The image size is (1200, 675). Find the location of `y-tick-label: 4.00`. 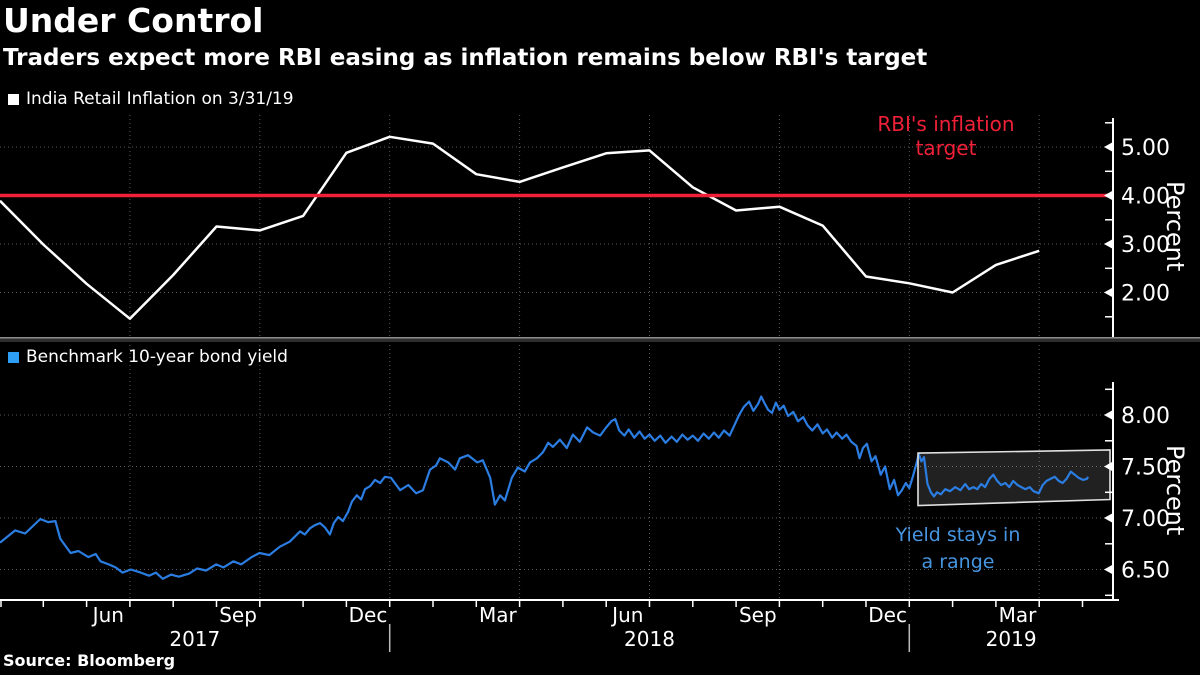

y-tick-label: 4.00 is located at coordinates (1145, 197).